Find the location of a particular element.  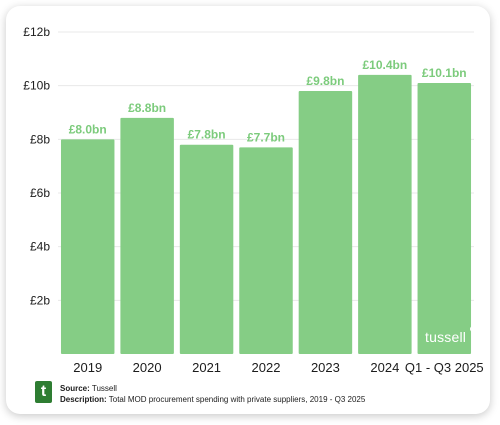

y-tick-label: £8b is located at coordinates (40, 139).